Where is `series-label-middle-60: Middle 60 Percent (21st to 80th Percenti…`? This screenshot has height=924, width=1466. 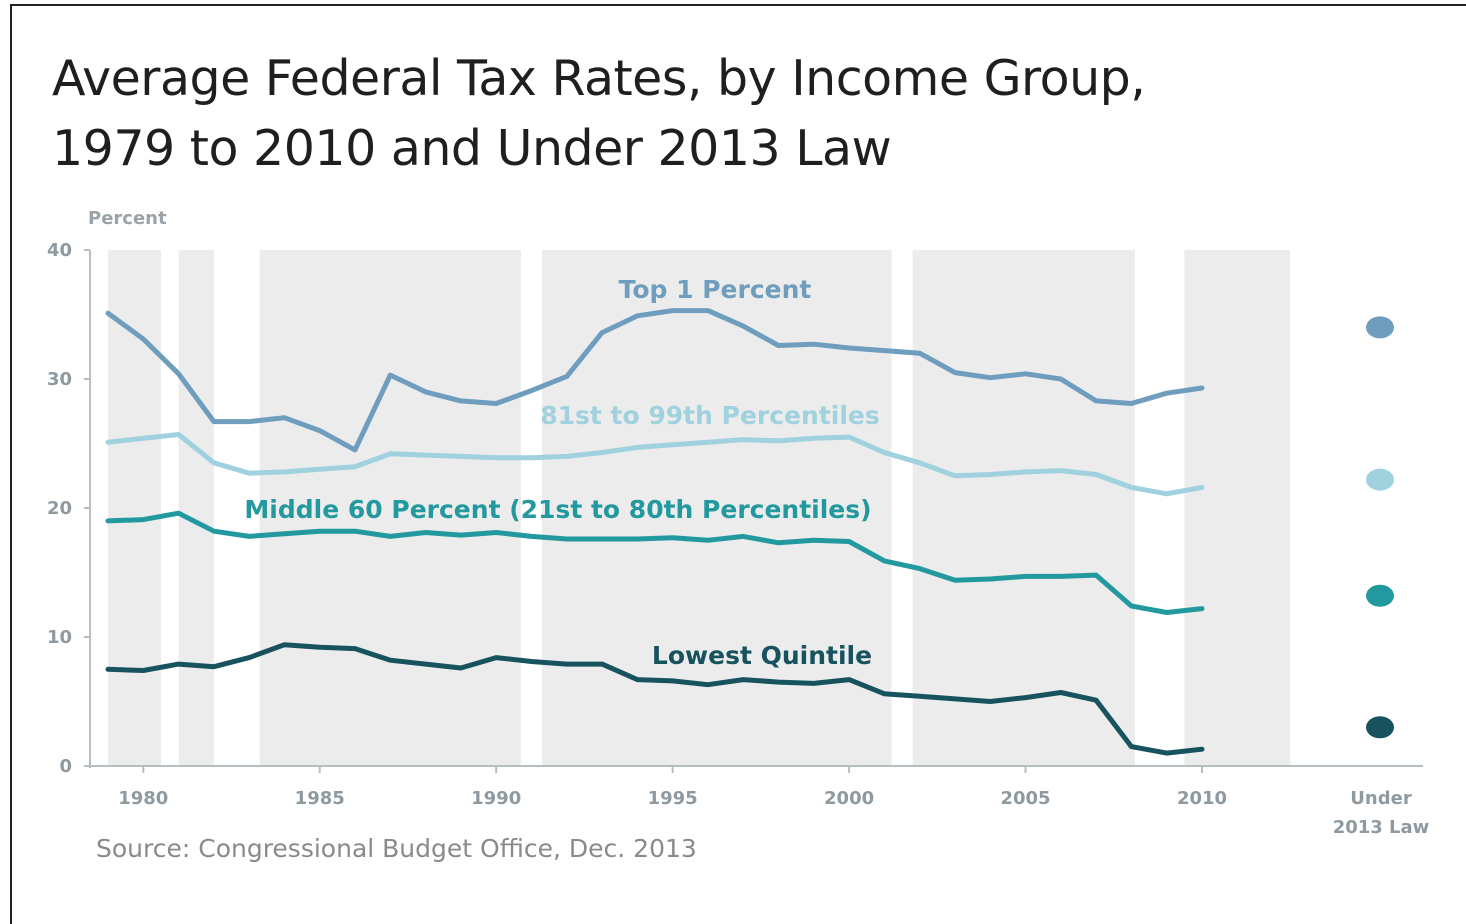 series-label-middle-60: Middle 60 Percent (21st to 80th Percenti… is located at coordinates (557, 509).